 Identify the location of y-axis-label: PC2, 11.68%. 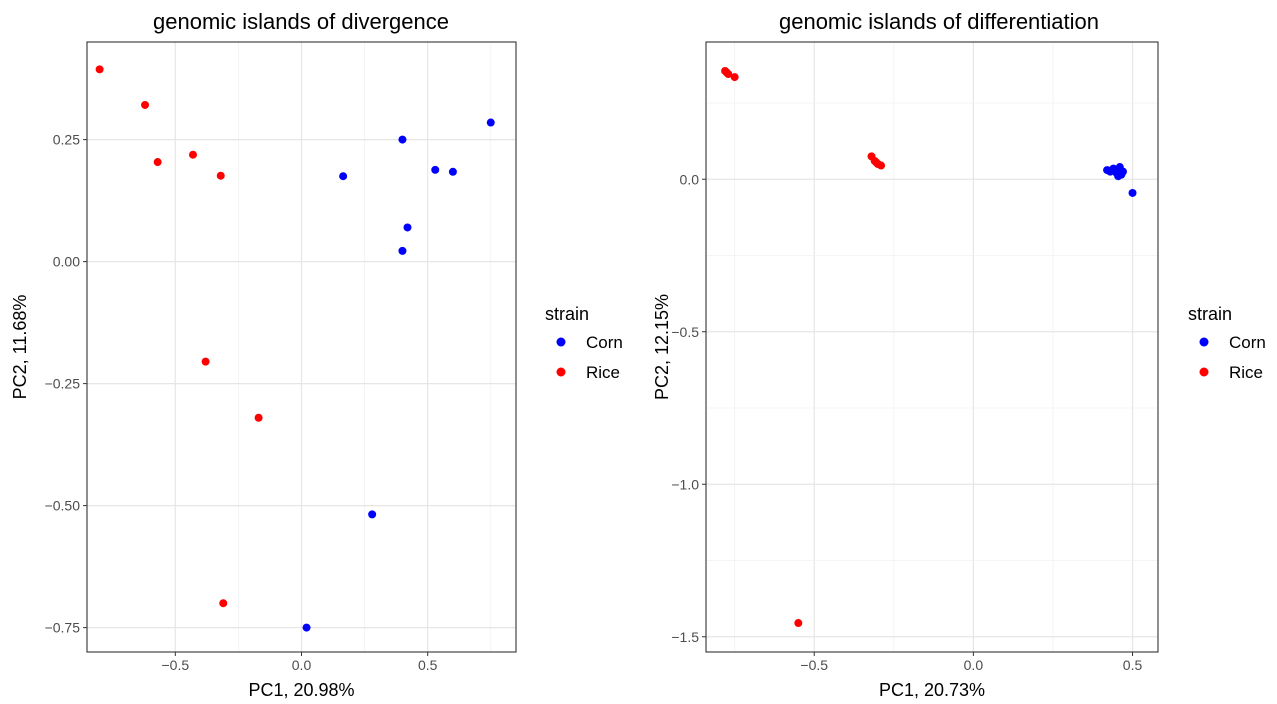
(20, 347).